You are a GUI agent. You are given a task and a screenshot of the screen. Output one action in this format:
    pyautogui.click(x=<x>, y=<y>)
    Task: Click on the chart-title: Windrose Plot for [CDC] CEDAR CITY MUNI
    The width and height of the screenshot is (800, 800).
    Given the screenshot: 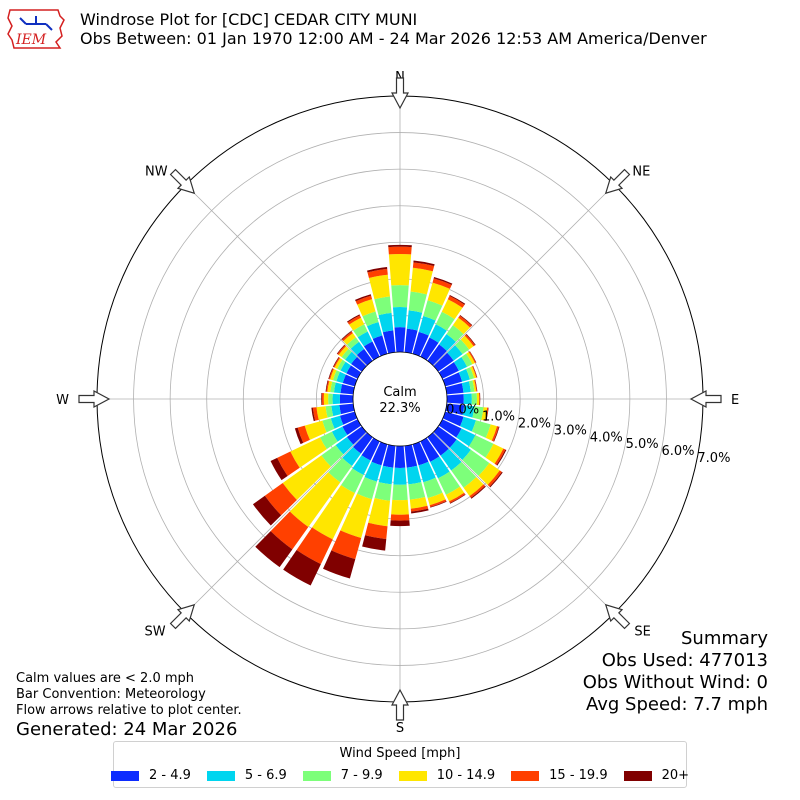 What is the action you would take?
    pyautogui.click(x=249, y=19)
    